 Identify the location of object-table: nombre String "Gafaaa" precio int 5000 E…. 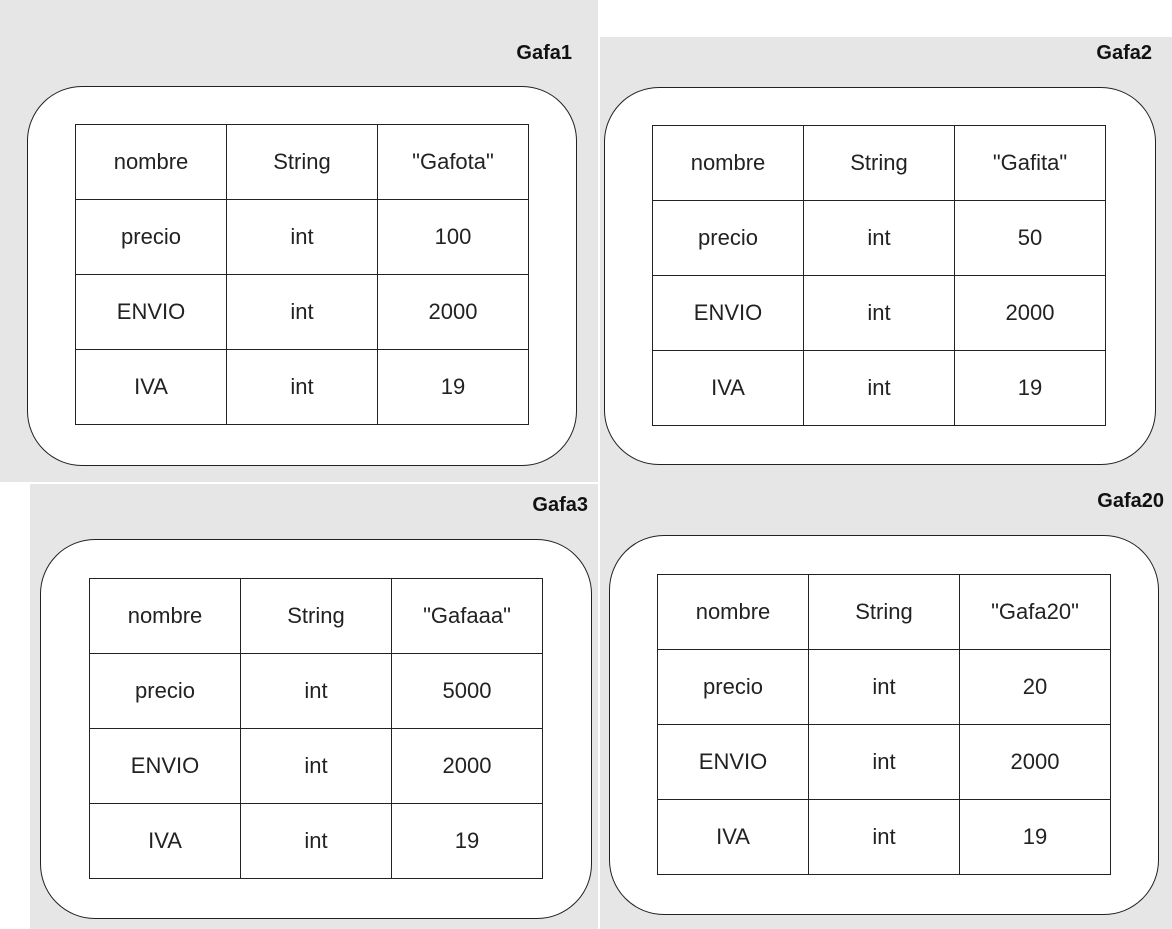
(316, 728).